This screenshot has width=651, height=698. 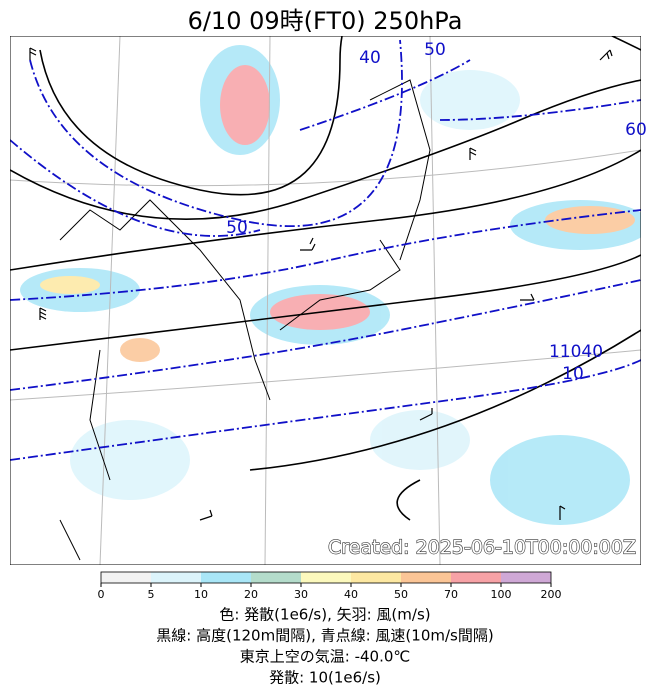 What do you see at coordinates (301, 594) in the screenshot?
I see `colorbar-tick-label: 30` at bounding box center [301, 594].